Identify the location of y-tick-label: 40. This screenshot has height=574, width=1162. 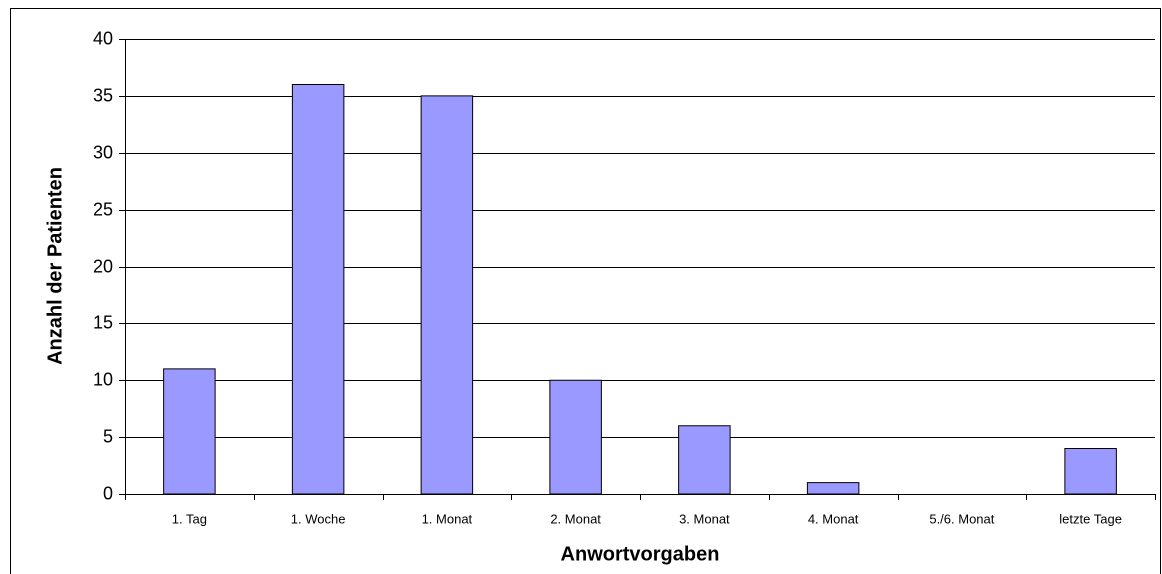
(103, 38).